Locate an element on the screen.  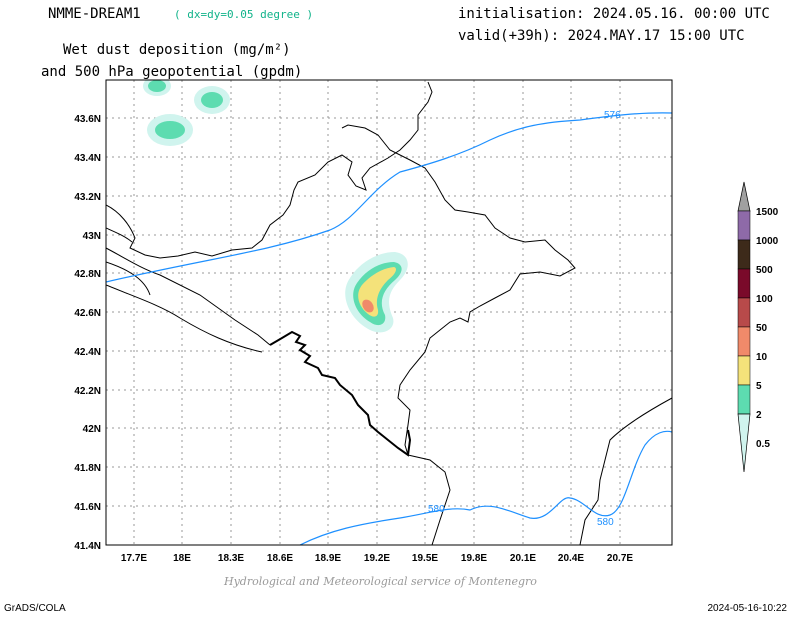
lat-label: 42N is located at coordinates (92, 429).